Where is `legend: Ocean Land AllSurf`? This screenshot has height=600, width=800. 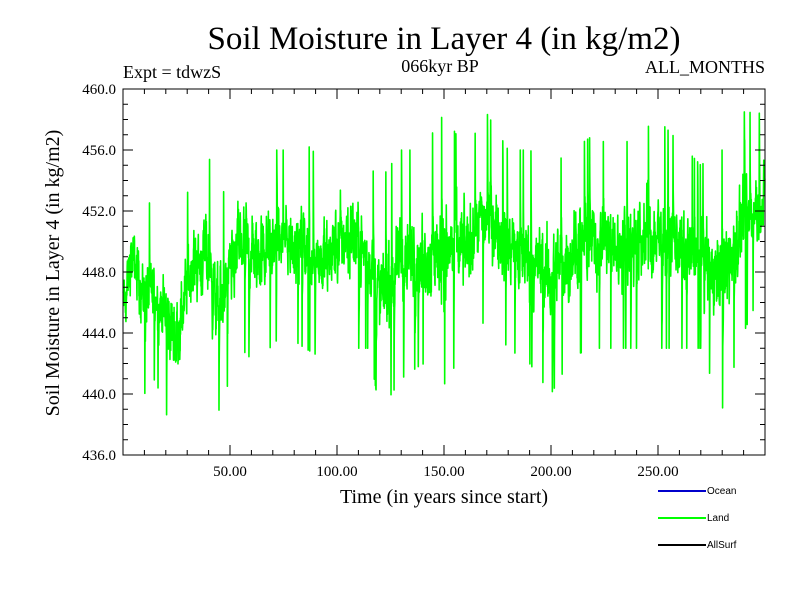 legend: Ocean Land AllSurf is located at coordinates (697, 518).